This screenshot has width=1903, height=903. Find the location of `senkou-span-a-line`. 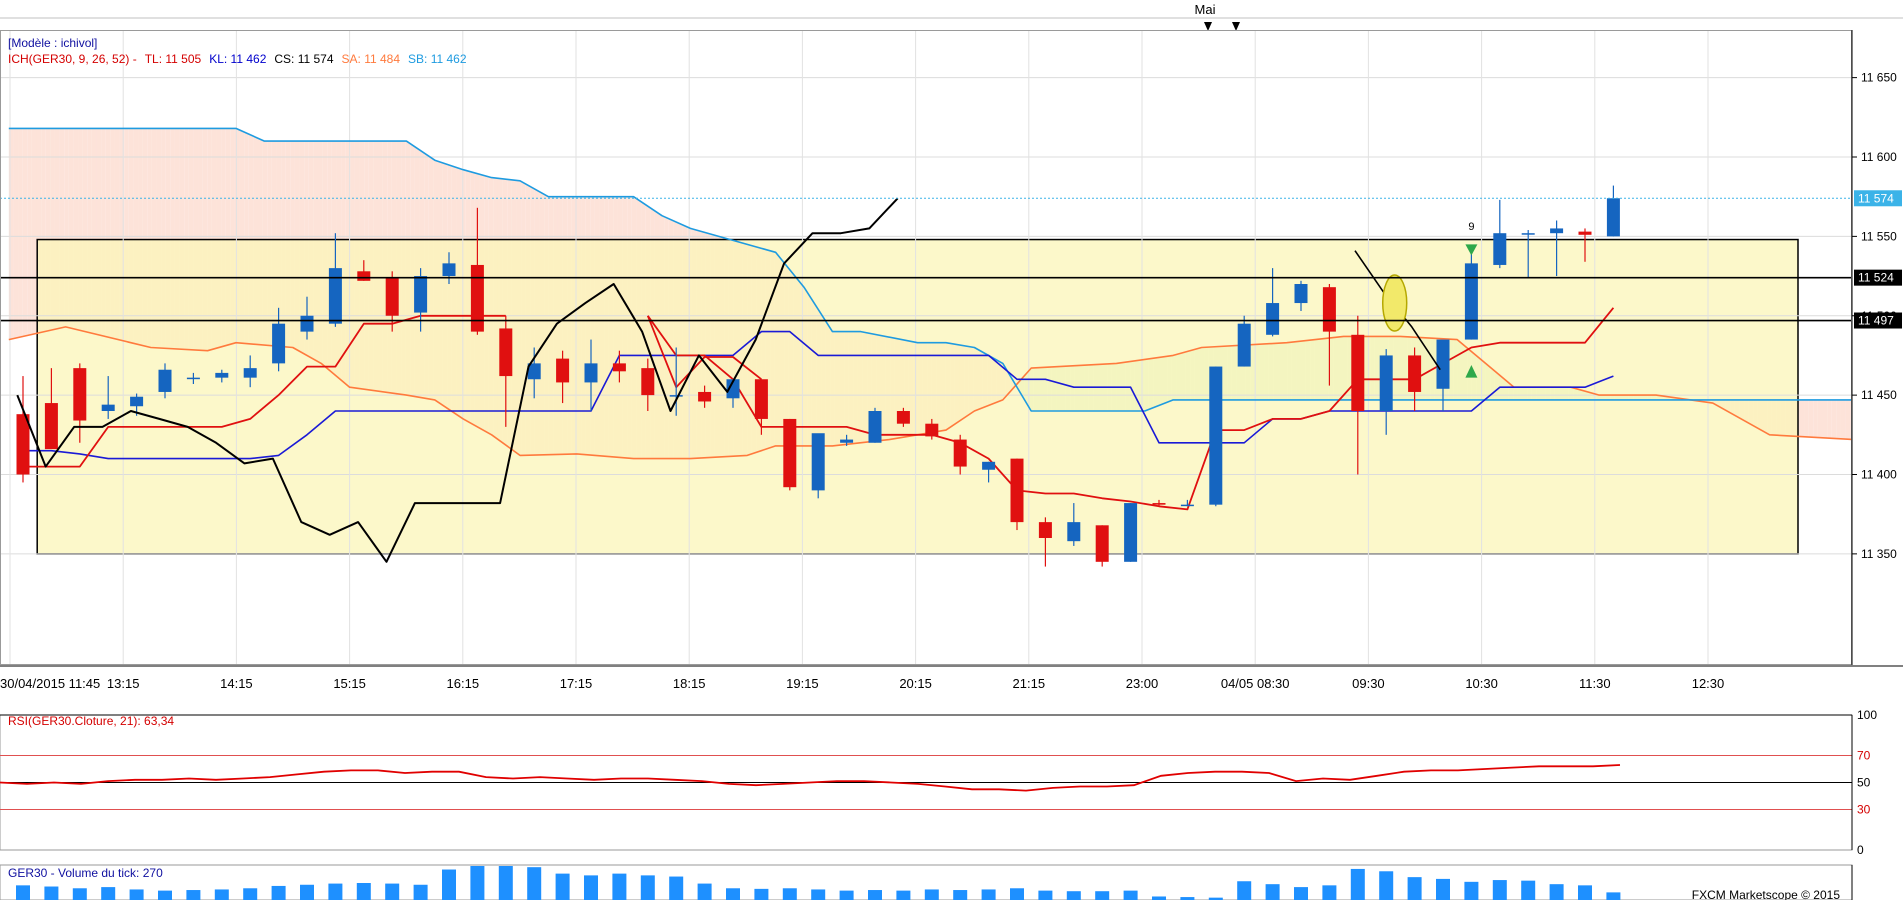

senkou-span-a-line is located at coordinates (930, 393).